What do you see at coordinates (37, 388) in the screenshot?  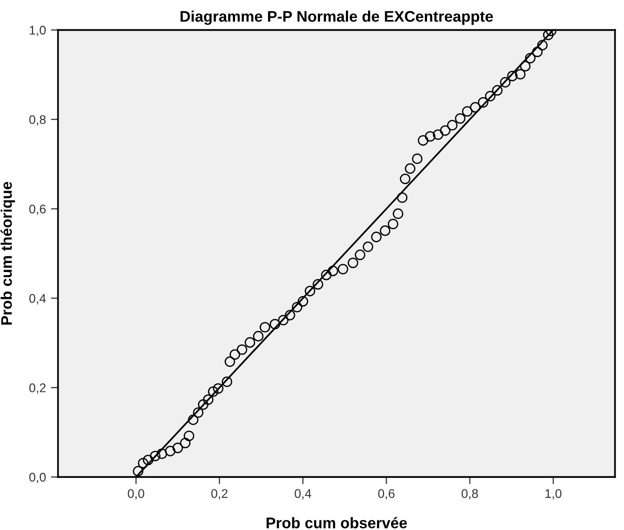 I see `y-tick-label: 0,2` at bounding box center [37, 388].